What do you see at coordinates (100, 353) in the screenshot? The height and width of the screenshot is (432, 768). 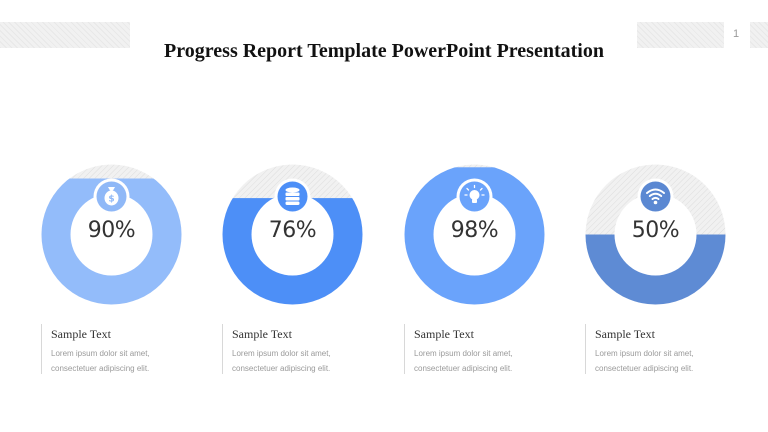 I see `caption-line-1a: Lorem ipsum dolor sit amet,` at bounding box center [100, 353].